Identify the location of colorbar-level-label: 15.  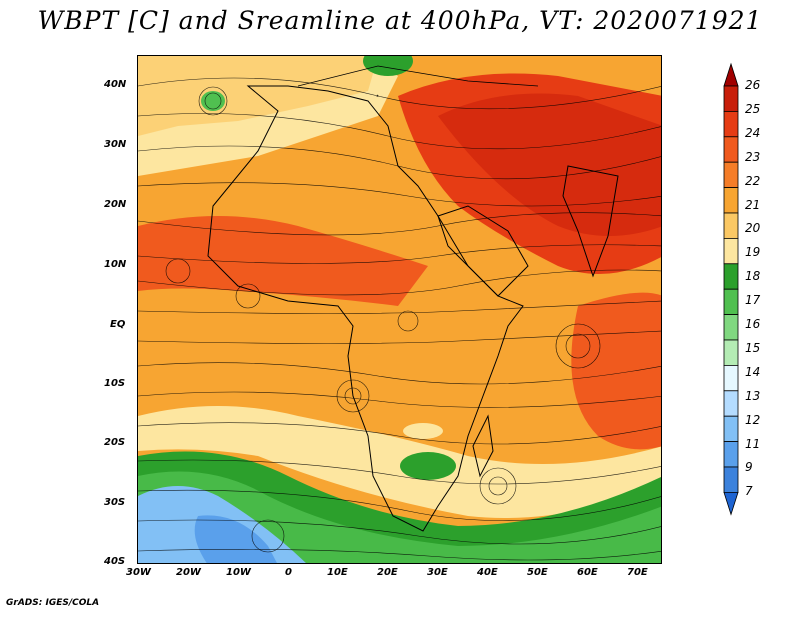
(753, 347).